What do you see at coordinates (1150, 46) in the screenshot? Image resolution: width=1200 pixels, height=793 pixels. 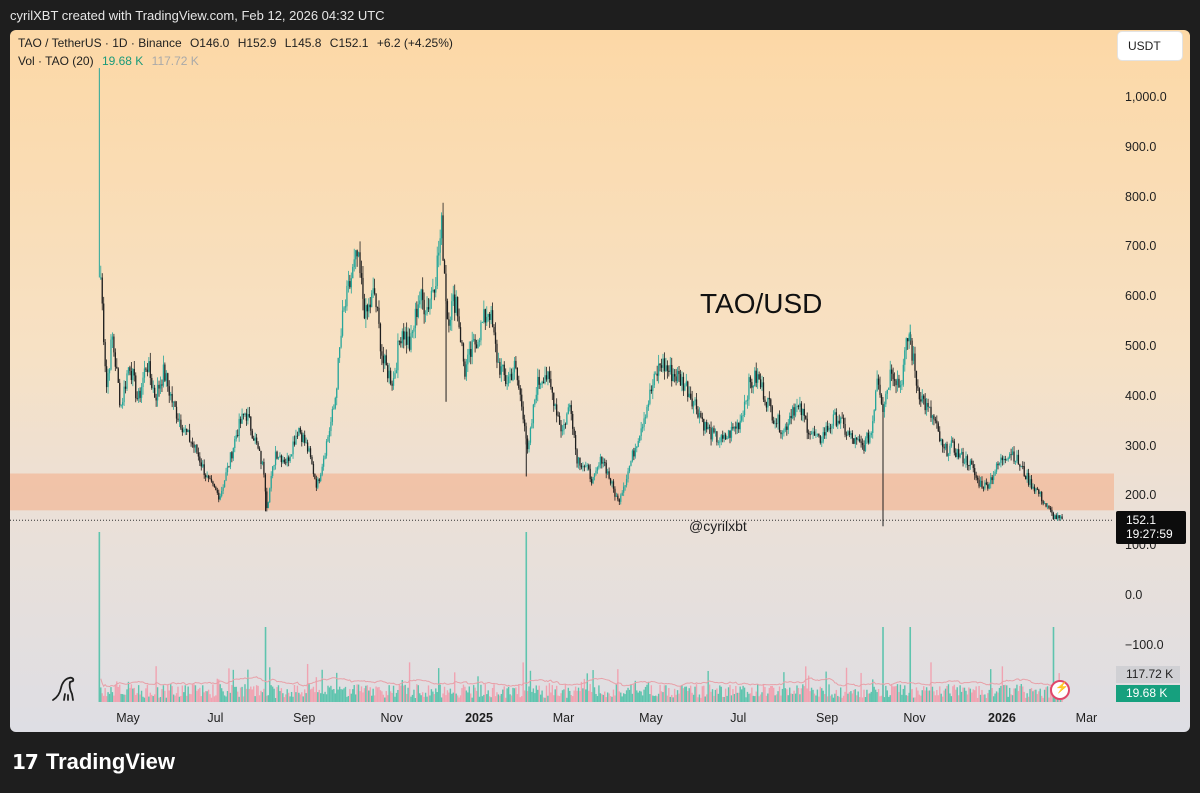 I see `currency-button: USDT` at bounding box center [1150, 46].